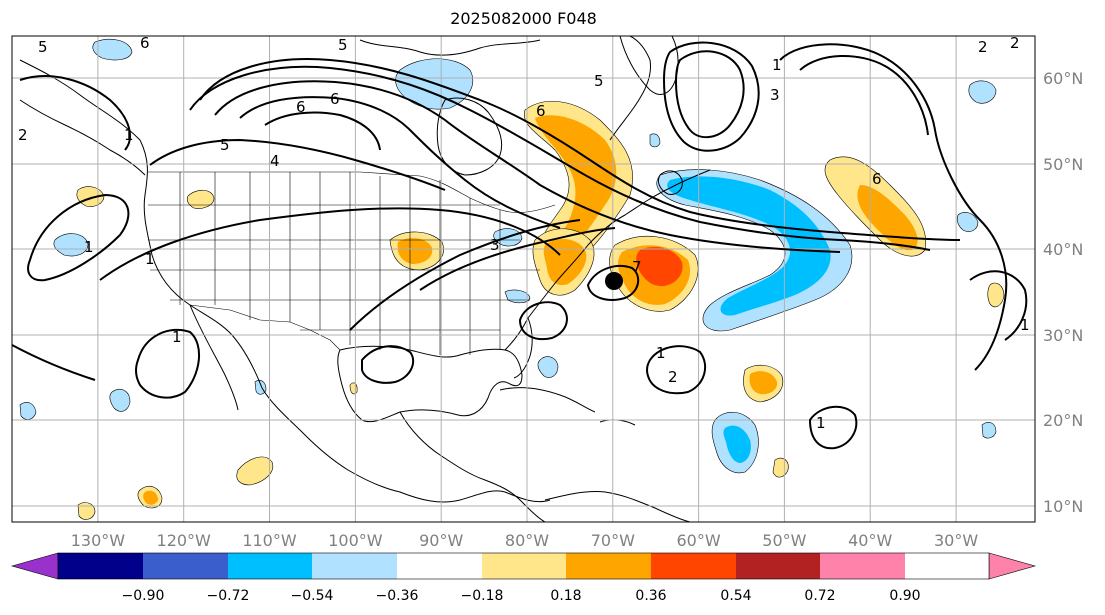 This screenshot has width=1105, height=615. Describe the element at coordinates (523, 566) in the screenshot. I see `colorbar-outline` at that location.